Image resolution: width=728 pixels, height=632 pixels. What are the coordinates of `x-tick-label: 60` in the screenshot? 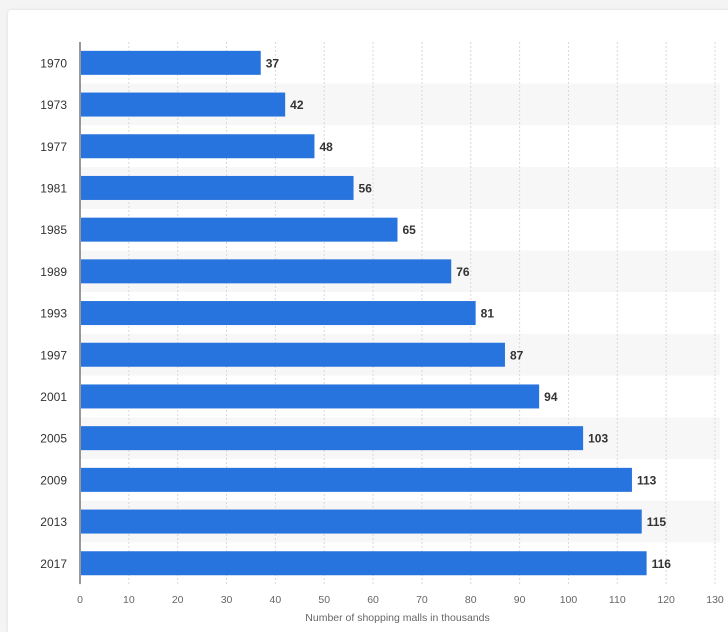 It's located at (373, 600).